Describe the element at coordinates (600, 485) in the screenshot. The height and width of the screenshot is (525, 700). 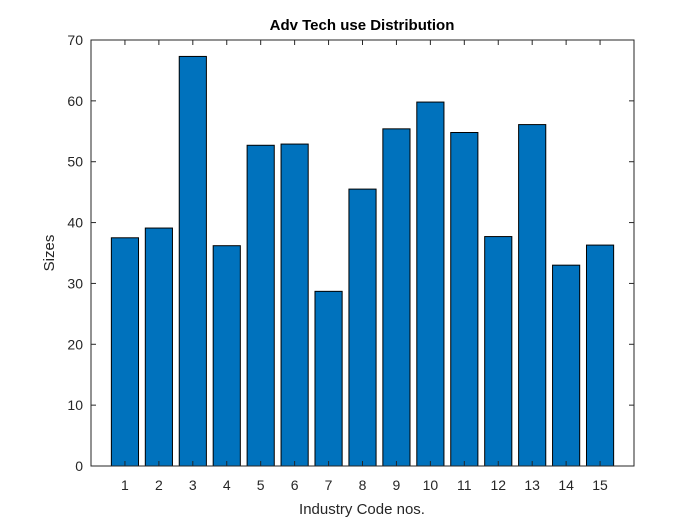
I see `x-tick-label-15: 15` at that location.